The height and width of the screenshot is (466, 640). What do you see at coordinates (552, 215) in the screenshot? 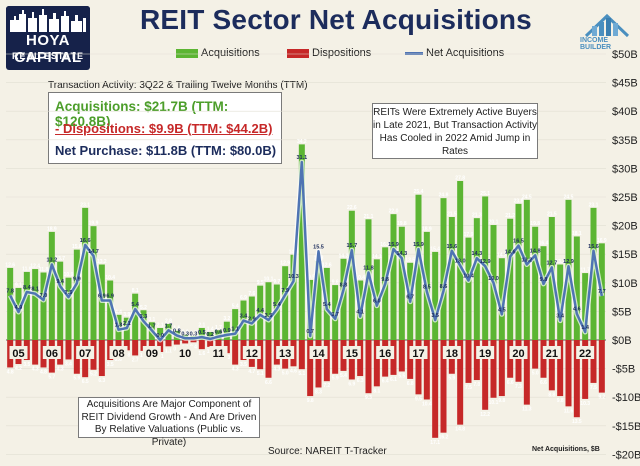
I see `acquisition-data-label: 21.5` at bounding box center [552, 215].